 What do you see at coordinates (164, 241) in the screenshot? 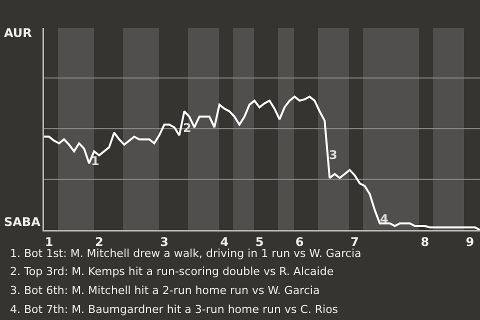
I see `x-tick-label: 3` at bounding box center [164, 241].